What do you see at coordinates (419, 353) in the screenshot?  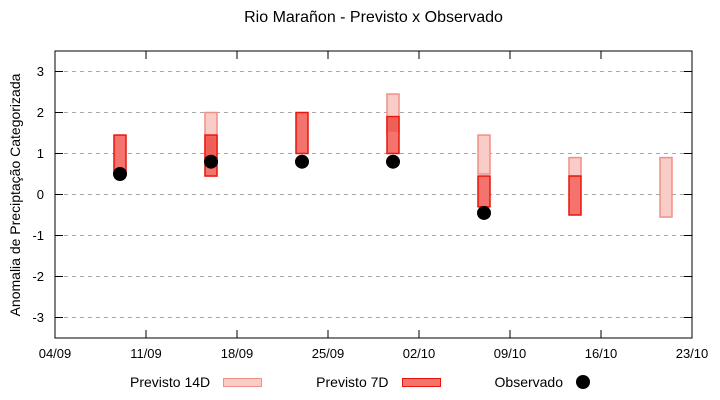 I see `x-tick-label: 02/10` at bounding box center [419, 353].